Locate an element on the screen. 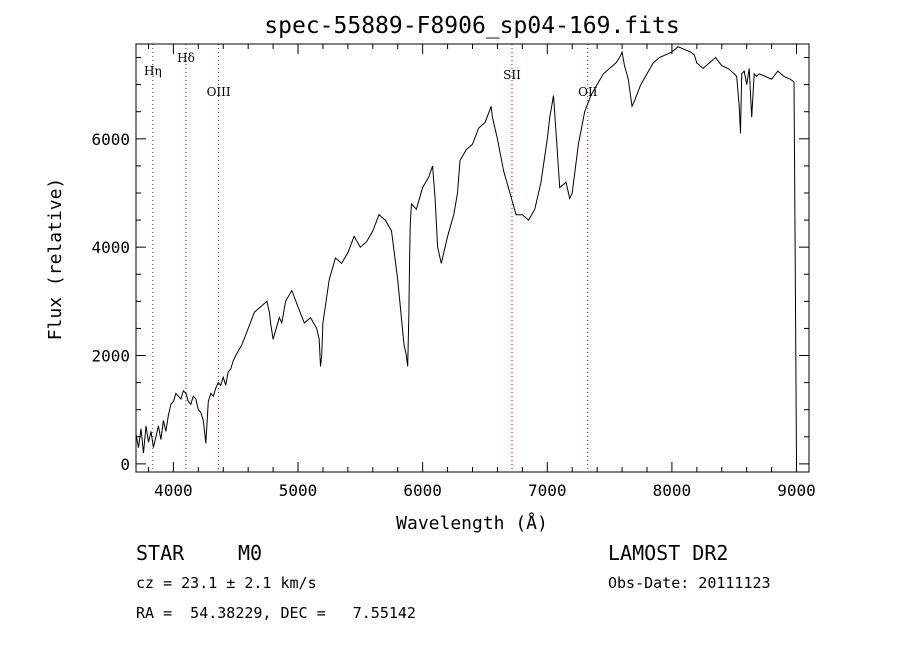 The width and height of the screenshot is (900, 650). x-tick-label: 8000 is located at coordinates (672, 490).